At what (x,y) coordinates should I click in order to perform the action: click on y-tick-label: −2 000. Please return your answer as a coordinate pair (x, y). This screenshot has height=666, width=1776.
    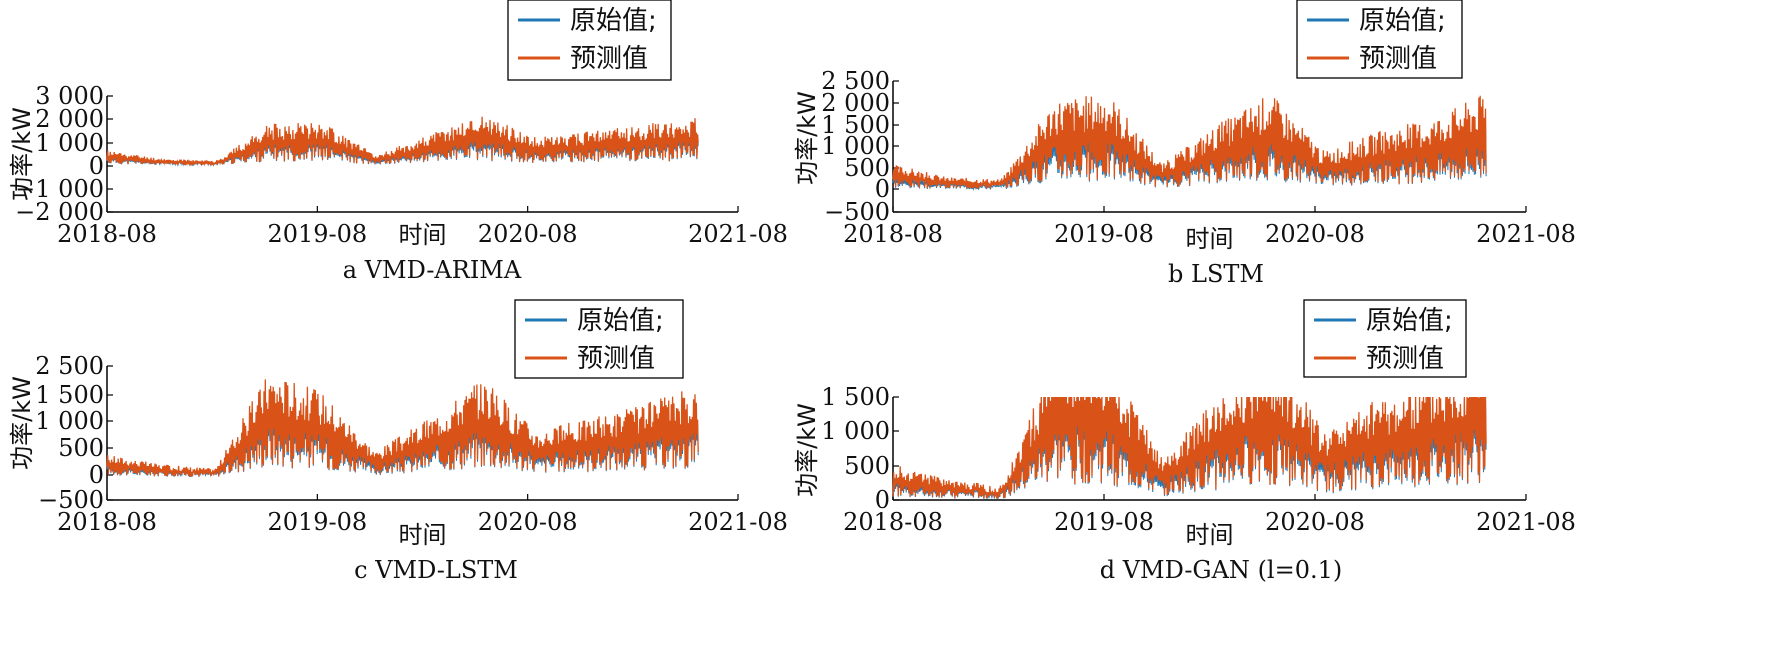
    Looking at the image, I should click on (59, 212).